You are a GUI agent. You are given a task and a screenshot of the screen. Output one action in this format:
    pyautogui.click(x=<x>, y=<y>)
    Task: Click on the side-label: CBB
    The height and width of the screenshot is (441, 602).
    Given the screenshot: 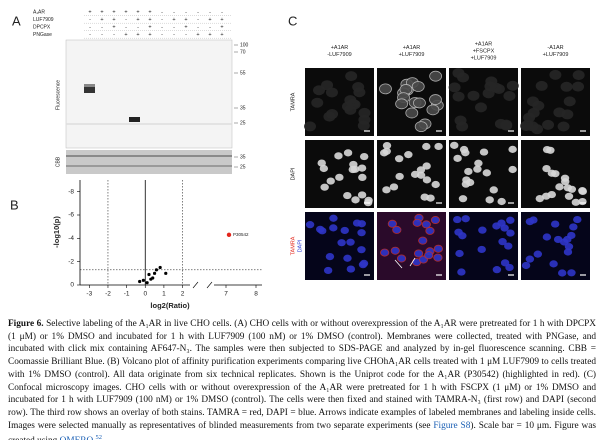 What is the action you would take?
    pyautogui.click(x=58, y=161)
    